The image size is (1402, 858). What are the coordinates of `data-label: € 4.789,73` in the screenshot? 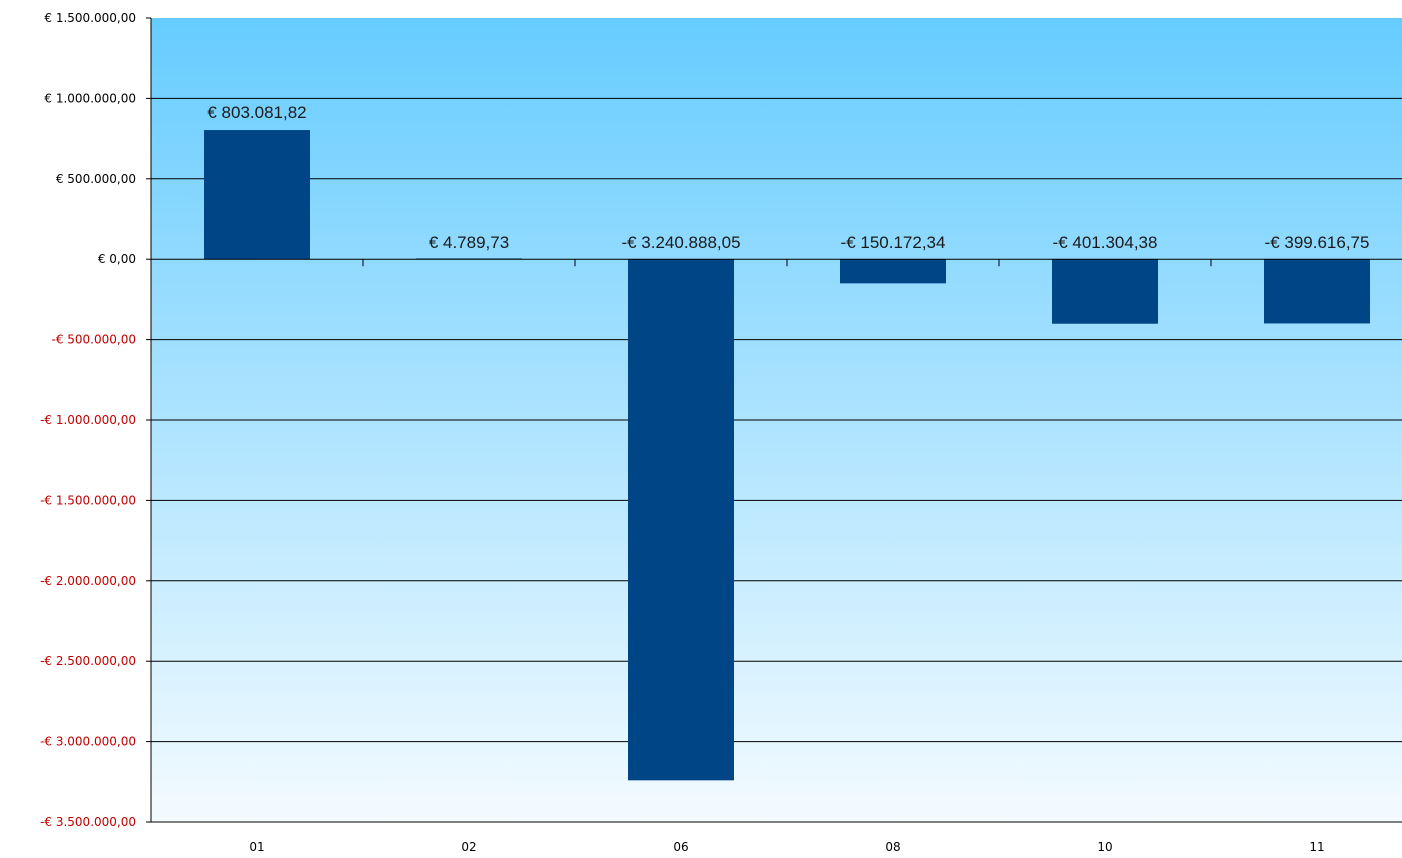 It's located at (469, 242).